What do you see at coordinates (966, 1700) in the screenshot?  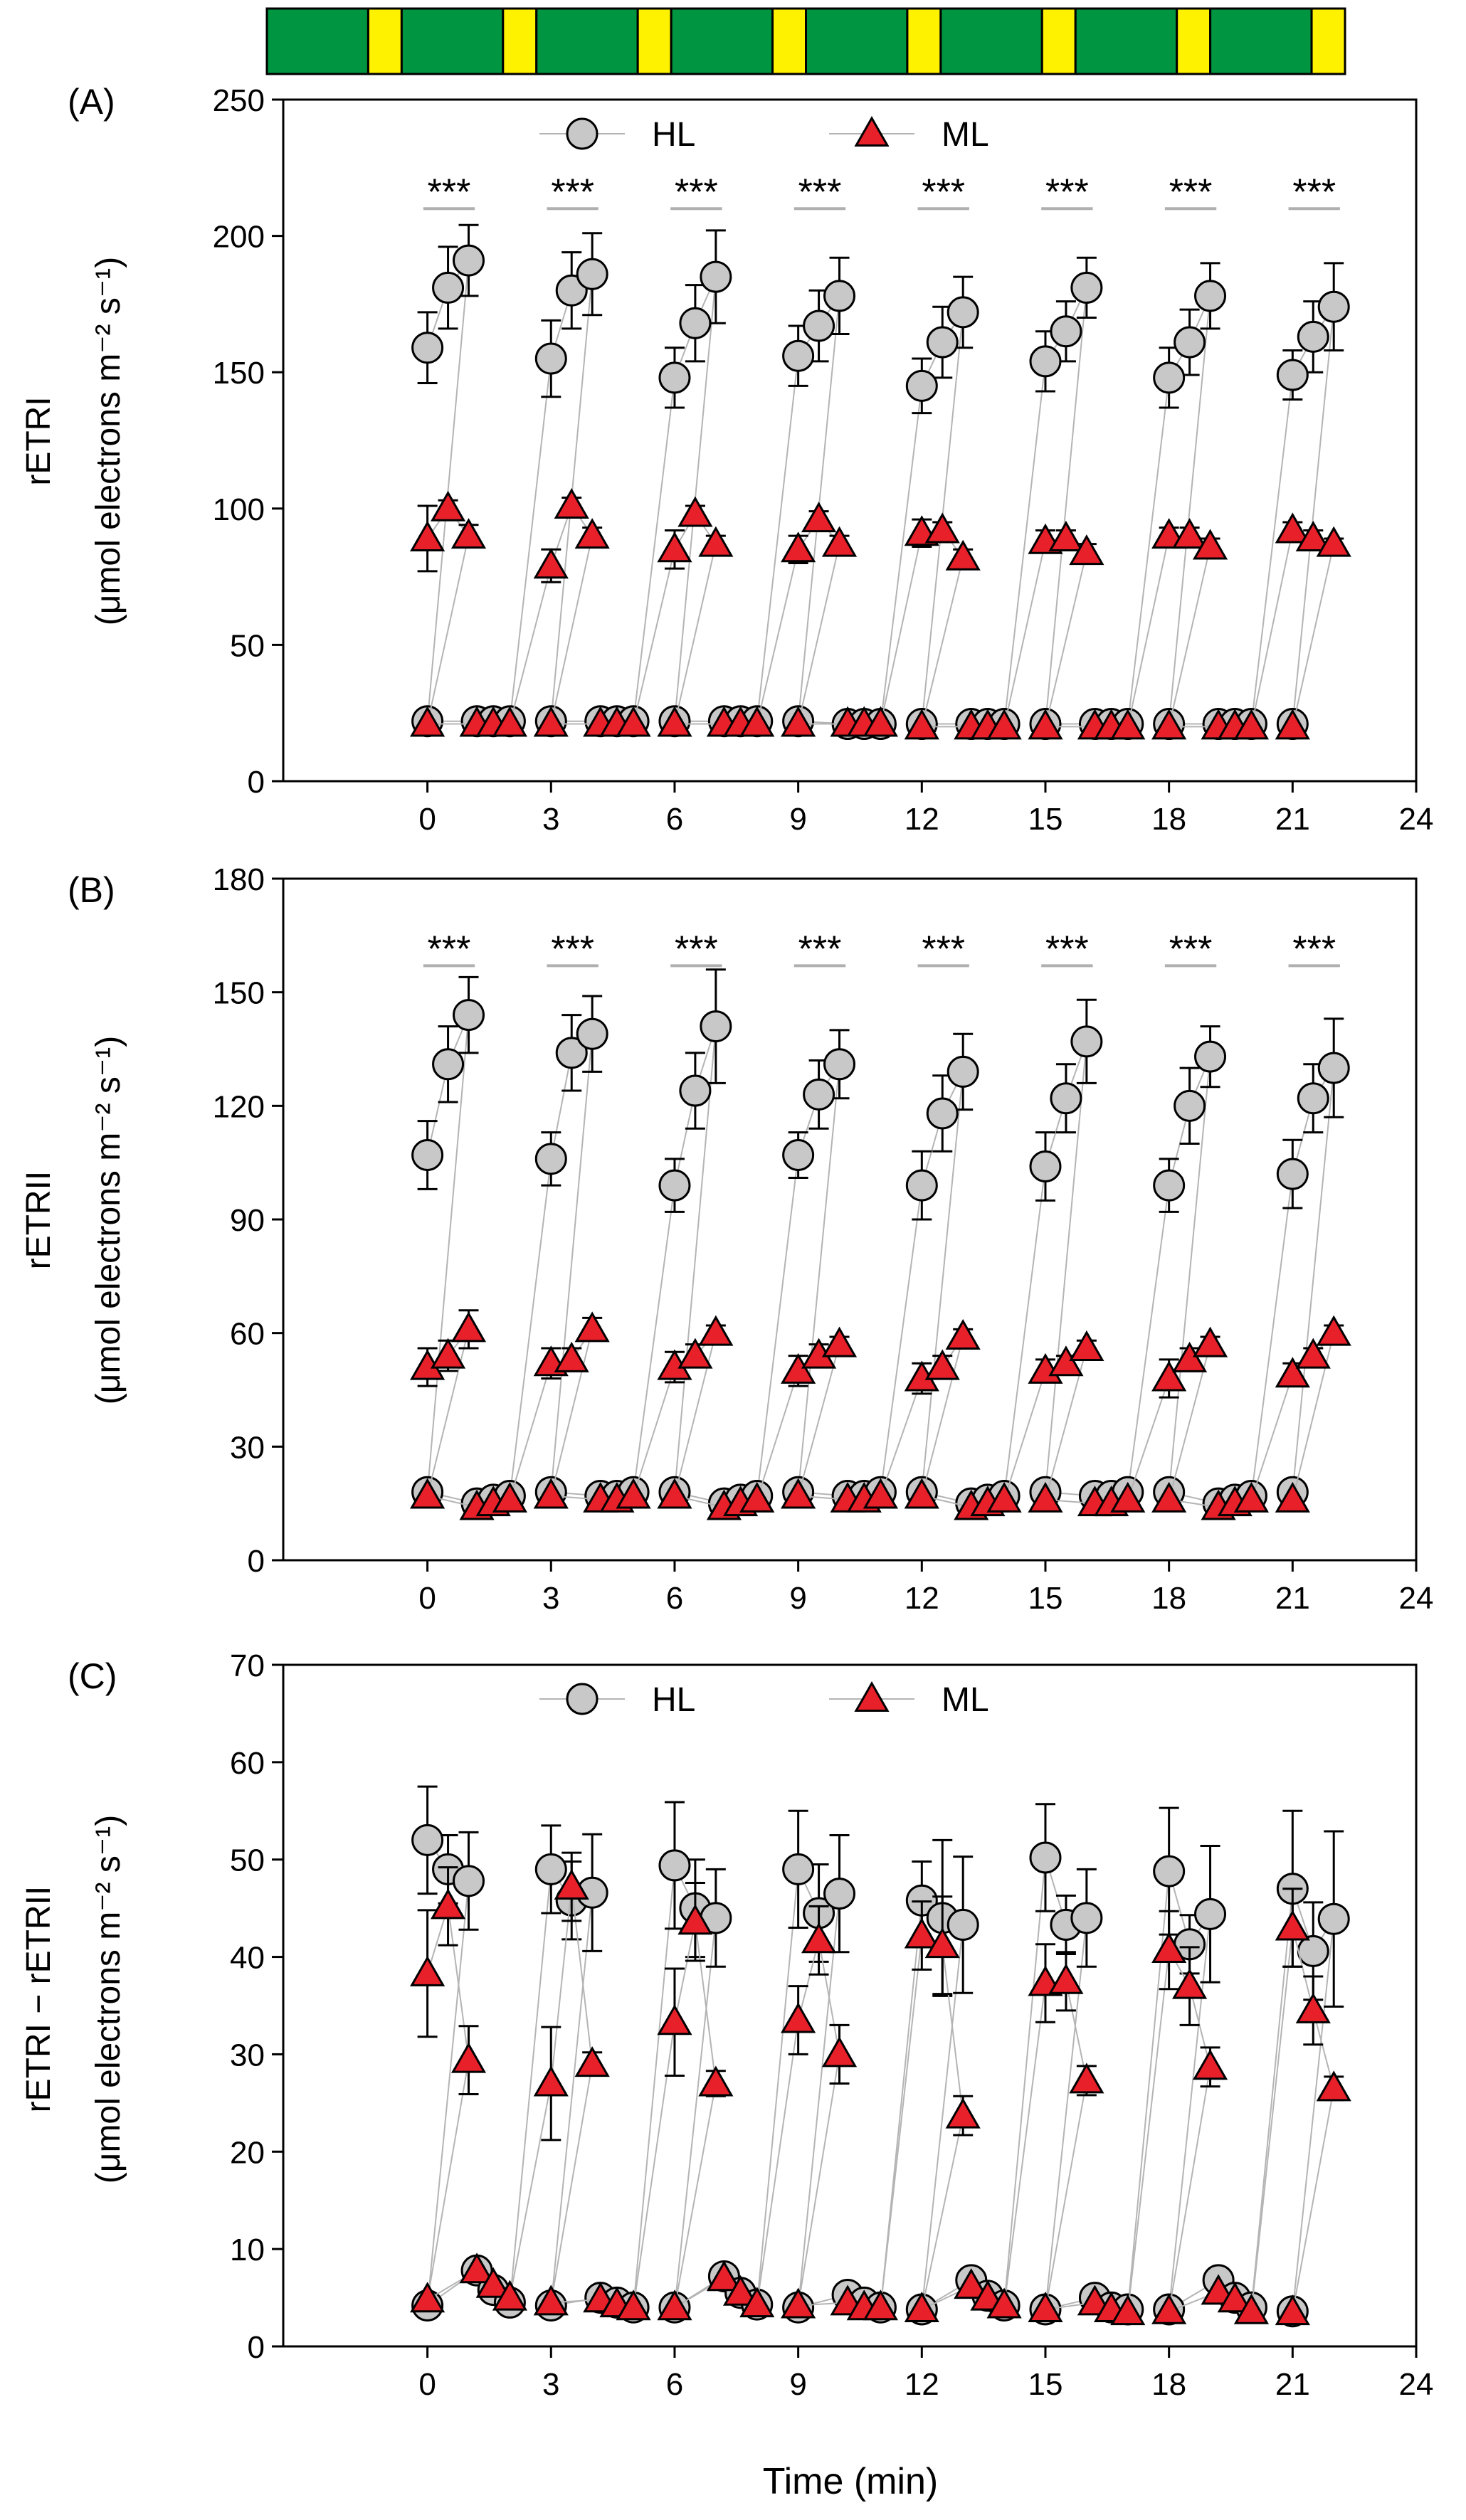 I see `legend-label-ml: ML` at bounding box center [966, 1700].